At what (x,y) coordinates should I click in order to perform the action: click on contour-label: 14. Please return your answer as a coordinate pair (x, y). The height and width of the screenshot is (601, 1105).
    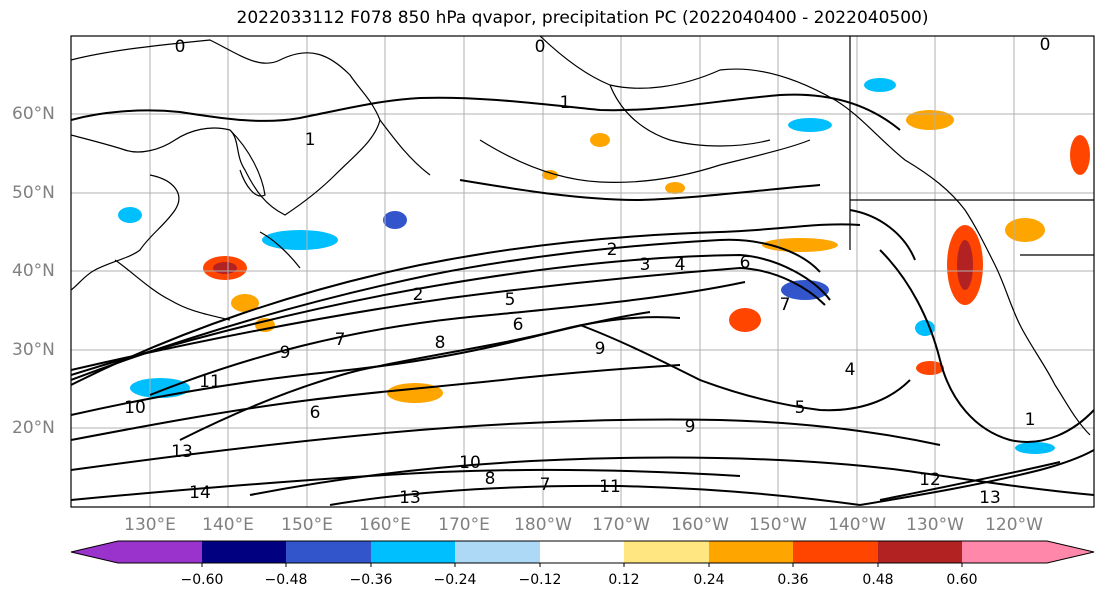
    Looking at the image, I should click on (200, 493).